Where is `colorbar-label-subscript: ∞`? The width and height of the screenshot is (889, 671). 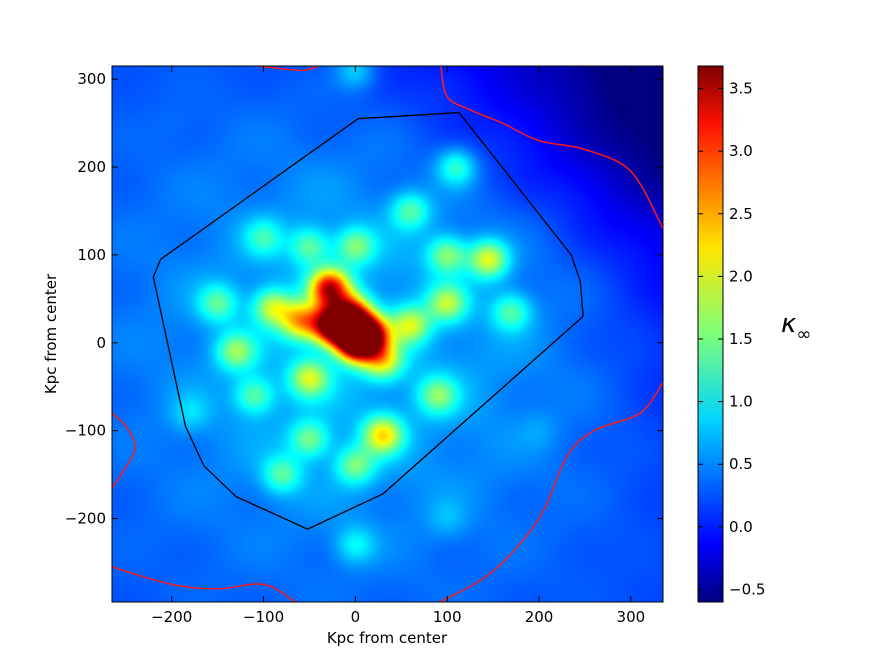
colorbar-label-subscript: ∞ is located at coordinates (803, 334).